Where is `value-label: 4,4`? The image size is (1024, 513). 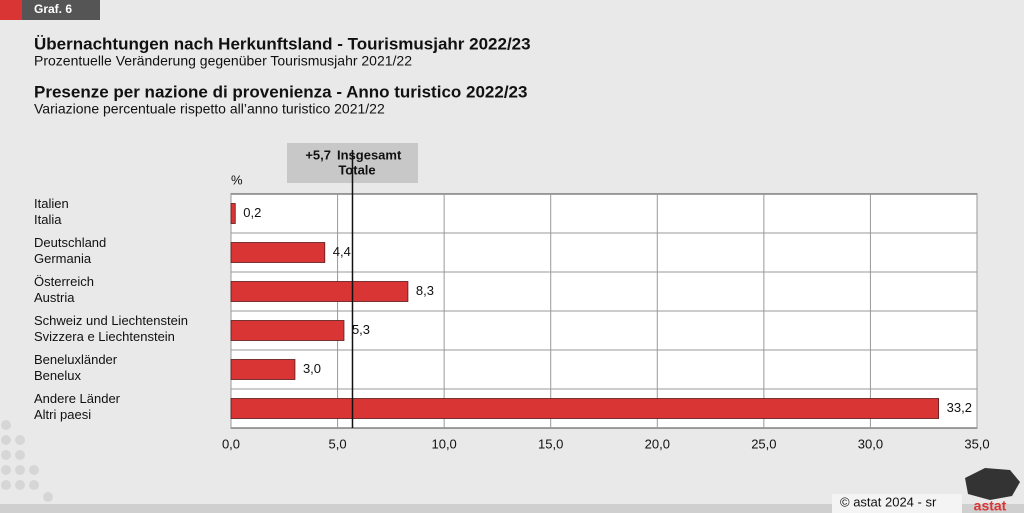
value-label: 4,4 is located at coordinates (342, 251).